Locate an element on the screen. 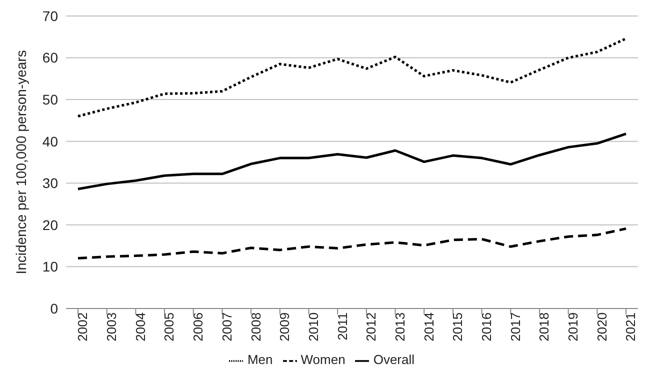 This screenshot has width=649, height=371. x-tick-label: 2011 is located at coordinates (342, 326).